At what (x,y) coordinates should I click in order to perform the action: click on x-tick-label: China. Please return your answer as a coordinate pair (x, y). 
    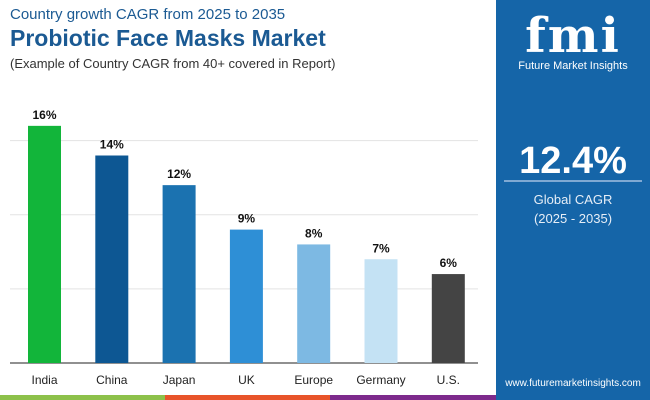
    Looking at the image, I should click on (112, 380).